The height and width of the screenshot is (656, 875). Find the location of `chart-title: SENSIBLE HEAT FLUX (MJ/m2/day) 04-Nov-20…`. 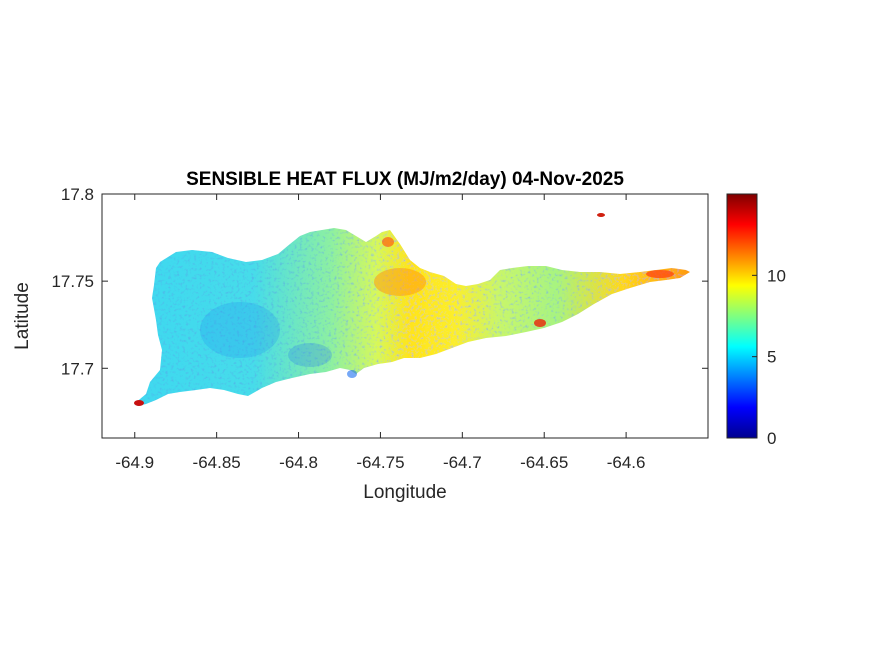

chart-title: SENSIBLE HEAT FLUX (MJ/m2/day) 04-Nov-20… is located at coordinates (405, 179).